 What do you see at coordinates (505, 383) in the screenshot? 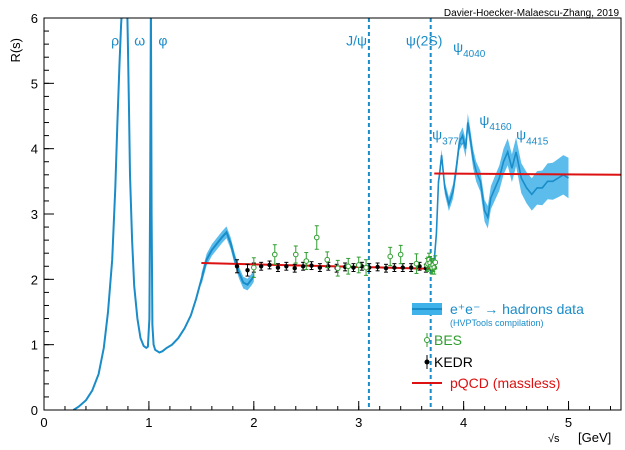
I see `legend-label: pQCD (massless)` at bounding box center [505, 383].